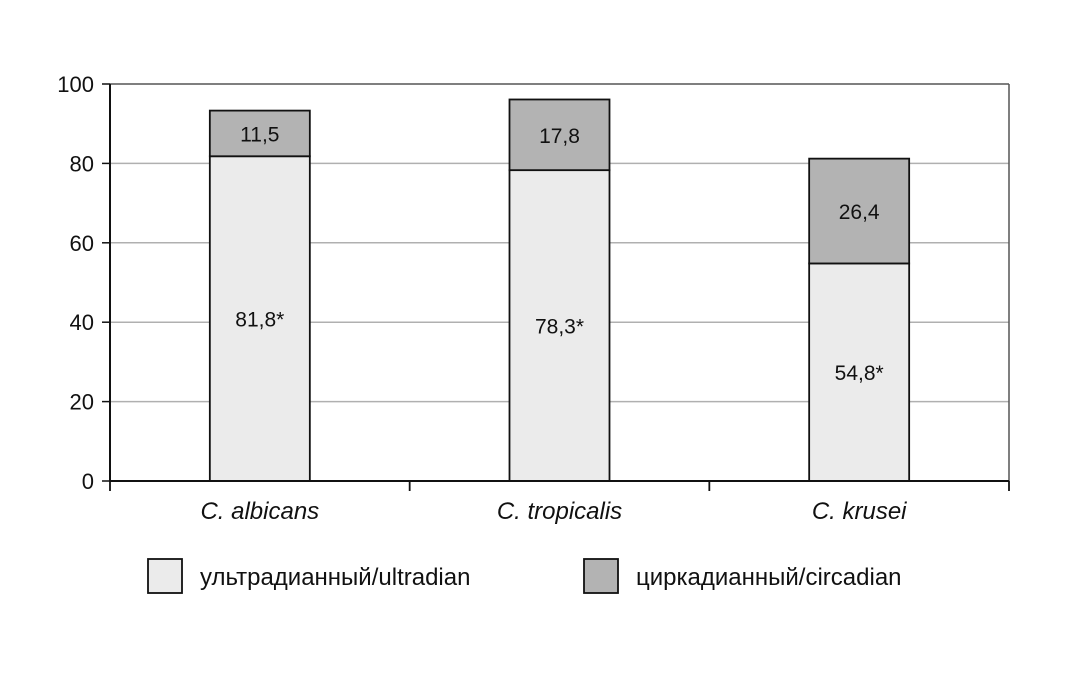 The image size is (1077, 682). Describe the element at coordinates (88, 481) in the screenshot. I see `y-tick-label: 0` at that location.